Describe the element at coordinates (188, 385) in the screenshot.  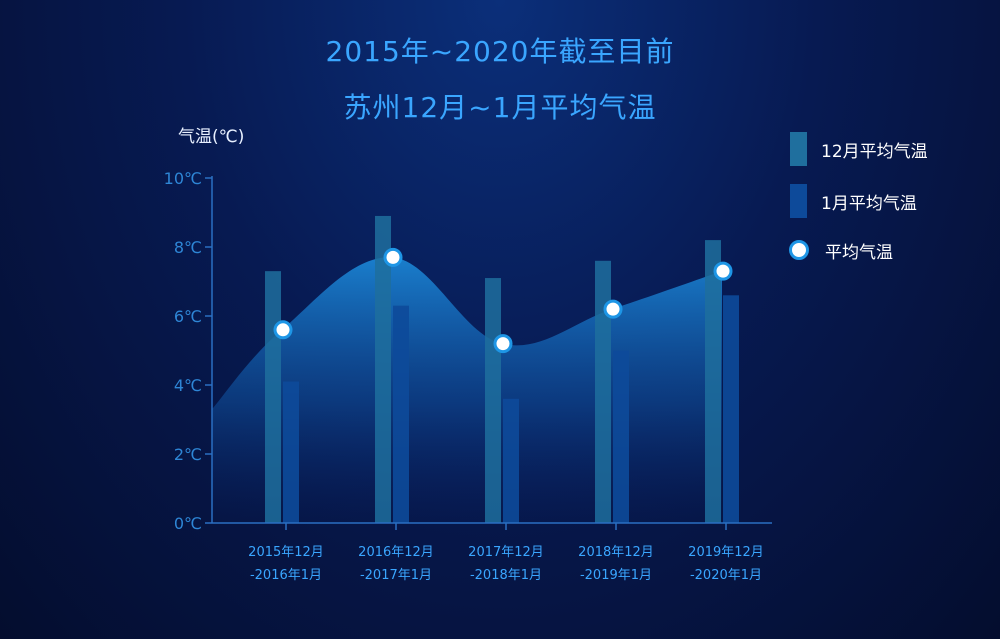
I see `y-tick-label-2: 4℃` at that location.